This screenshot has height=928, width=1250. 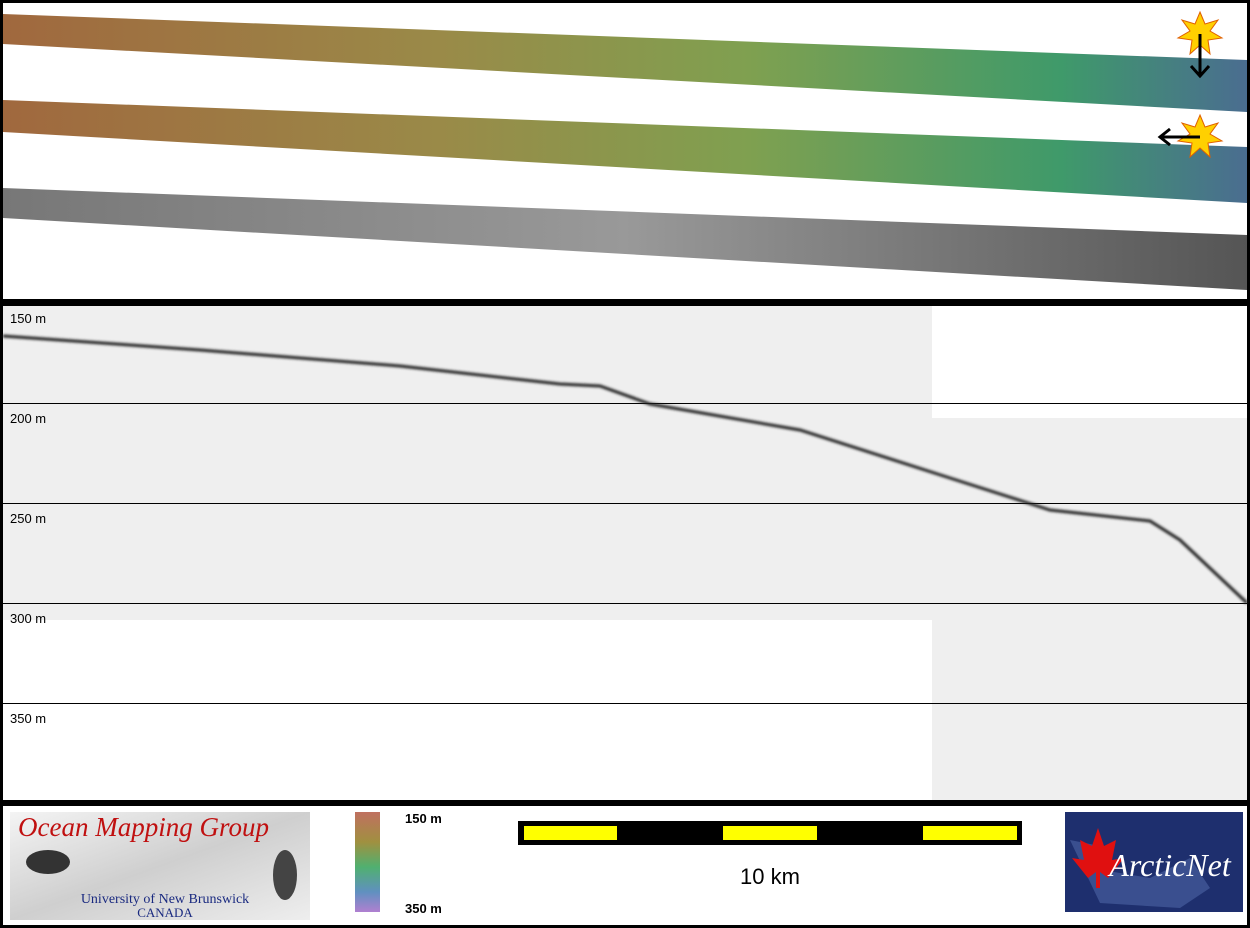 I want to click on colorbar-bottom-label: 350 m, so click(x=423, y=908).